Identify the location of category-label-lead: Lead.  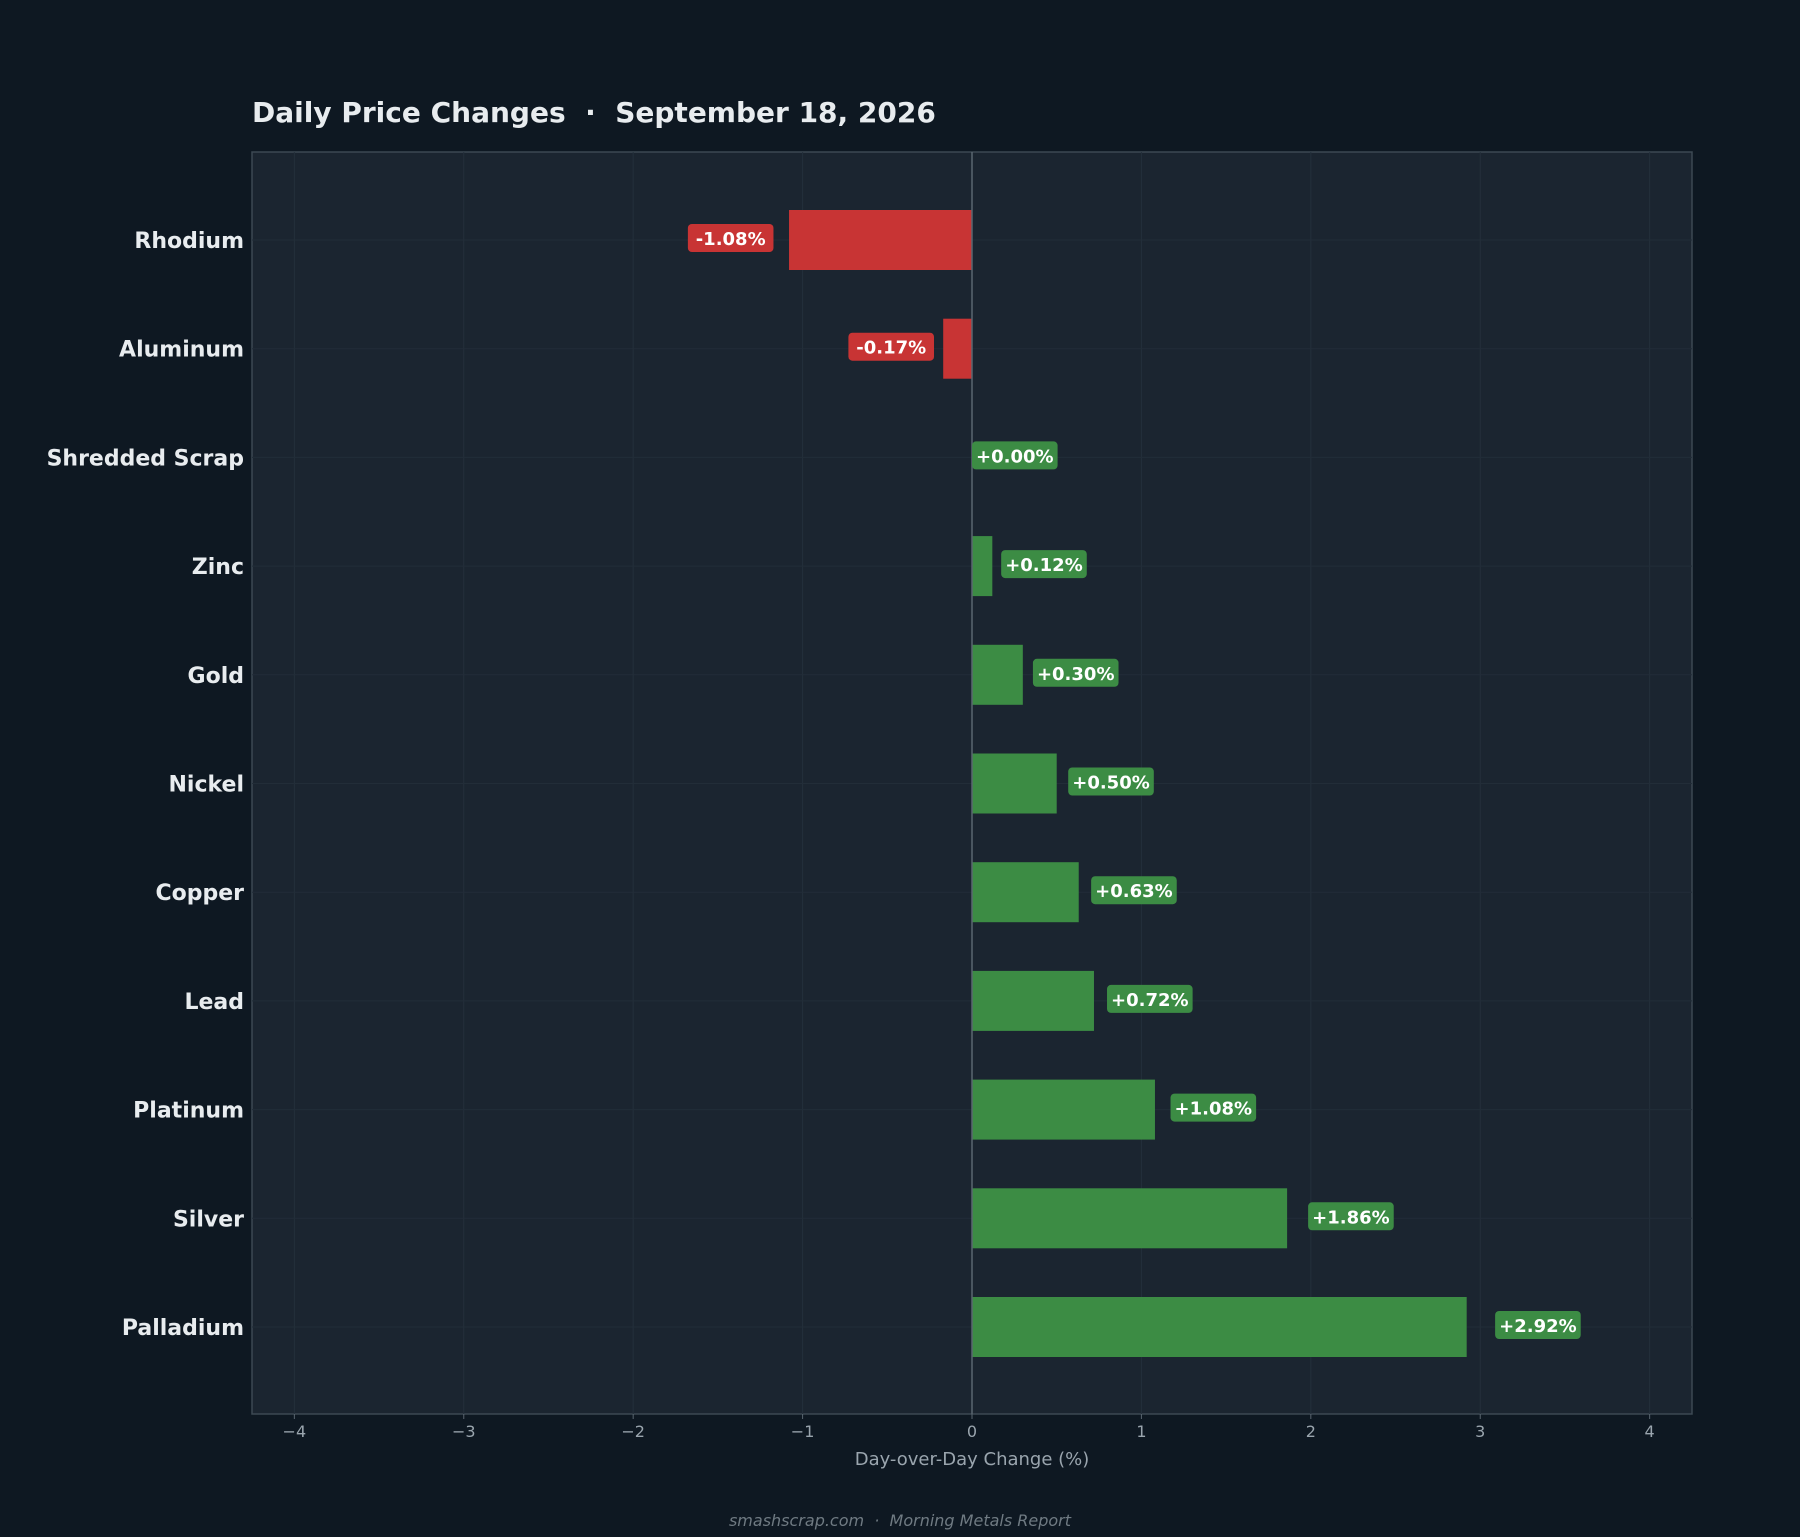
(214, 1002).